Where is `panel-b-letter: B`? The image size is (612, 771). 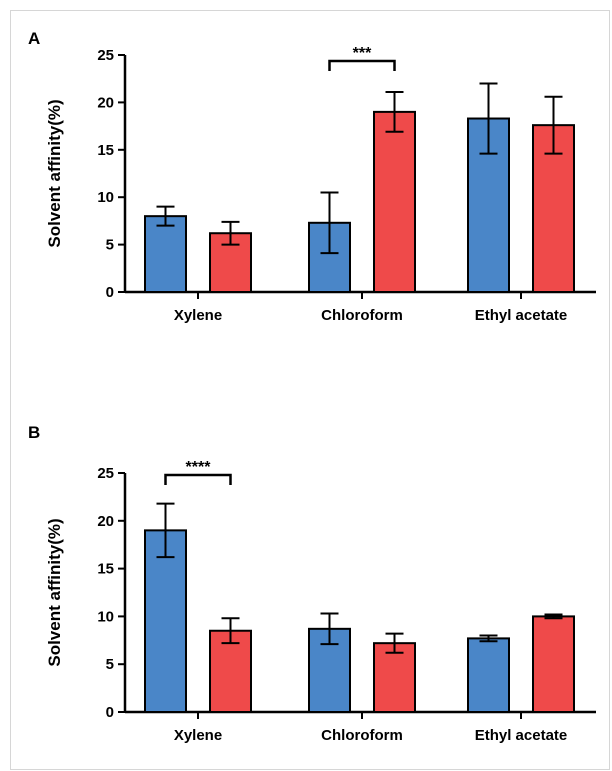 panel-b-letter: B is located at coordinates (34, 432).